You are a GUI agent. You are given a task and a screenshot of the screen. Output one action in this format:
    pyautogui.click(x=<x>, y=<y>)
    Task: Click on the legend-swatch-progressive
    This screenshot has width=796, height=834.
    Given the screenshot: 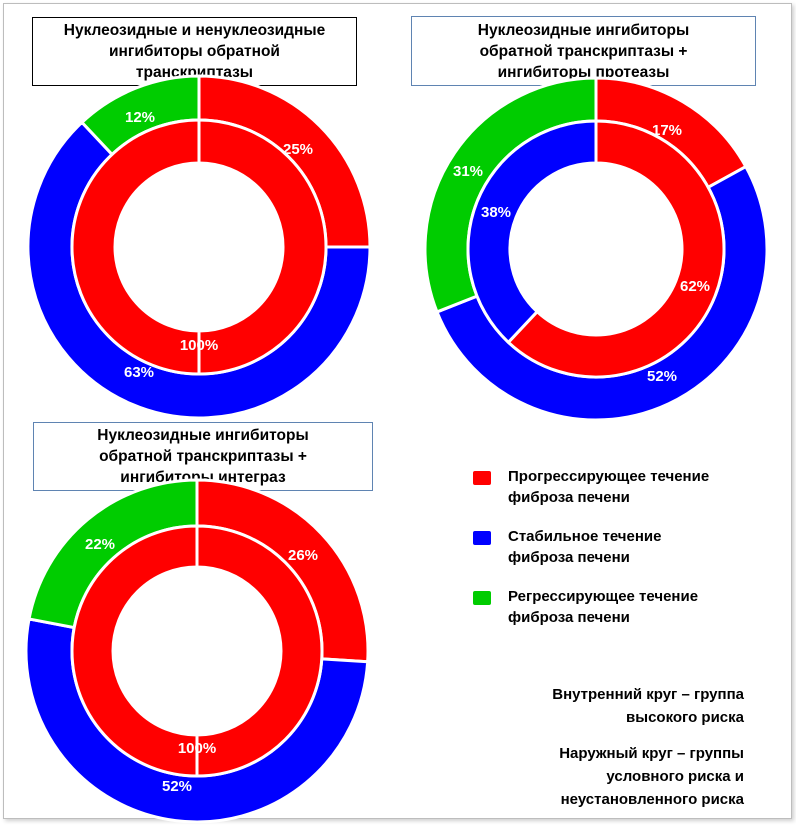 What is the action you would take?
    pyautogui.click(x=482, y=478)
    